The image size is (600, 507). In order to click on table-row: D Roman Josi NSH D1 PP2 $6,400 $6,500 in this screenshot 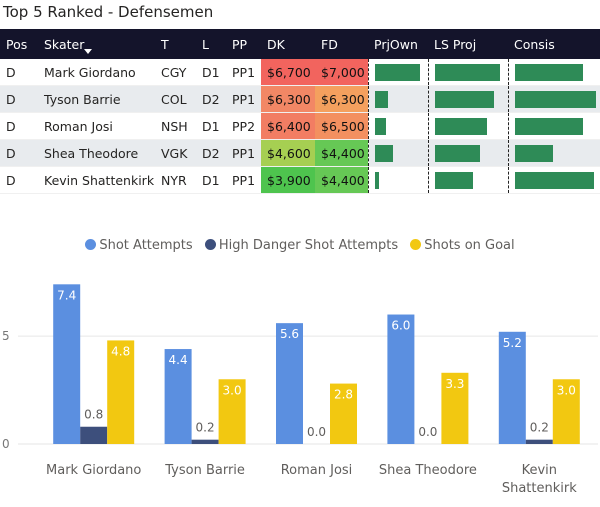, I will do `click(300, 126)`.